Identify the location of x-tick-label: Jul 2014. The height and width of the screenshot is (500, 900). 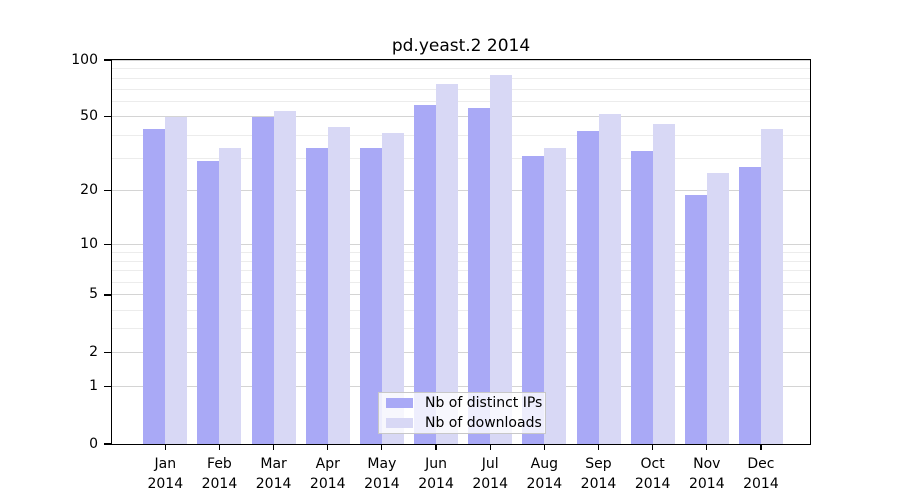
(490, 474).